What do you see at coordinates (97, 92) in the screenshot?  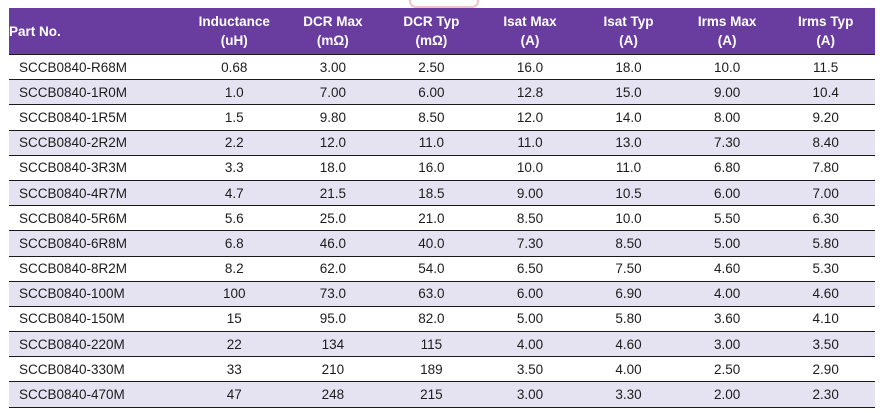 I see `part-no-cell: SCCB0840-1R0M` at bounding box center [97, 92].